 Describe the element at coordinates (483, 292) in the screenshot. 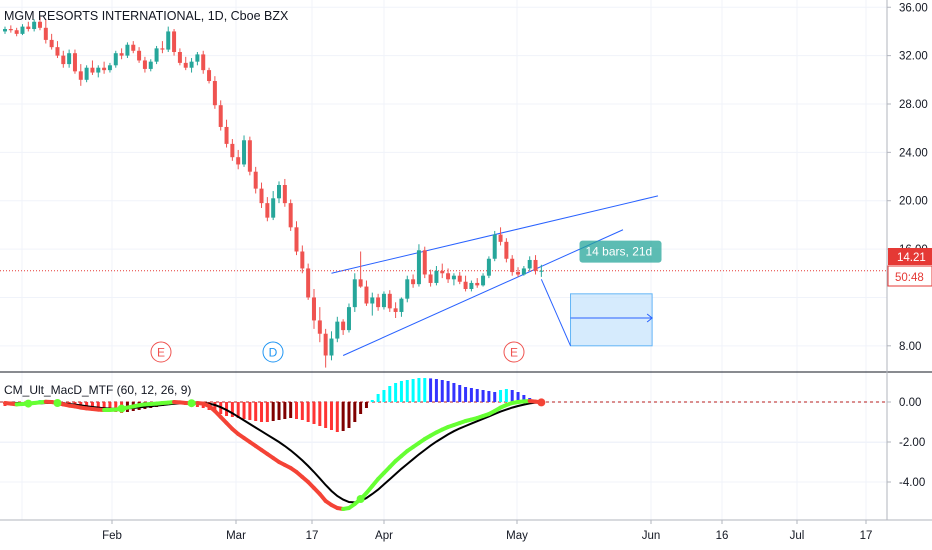

I see `wedge-lower-line` at that location.